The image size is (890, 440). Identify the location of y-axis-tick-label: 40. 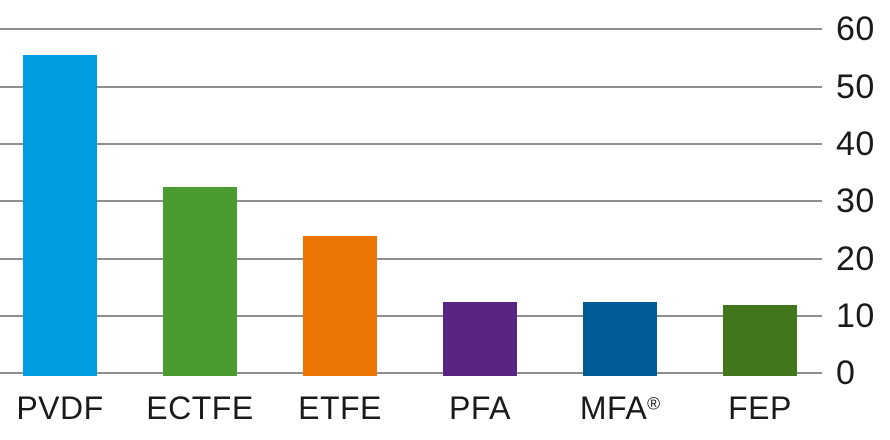
(855, 143).